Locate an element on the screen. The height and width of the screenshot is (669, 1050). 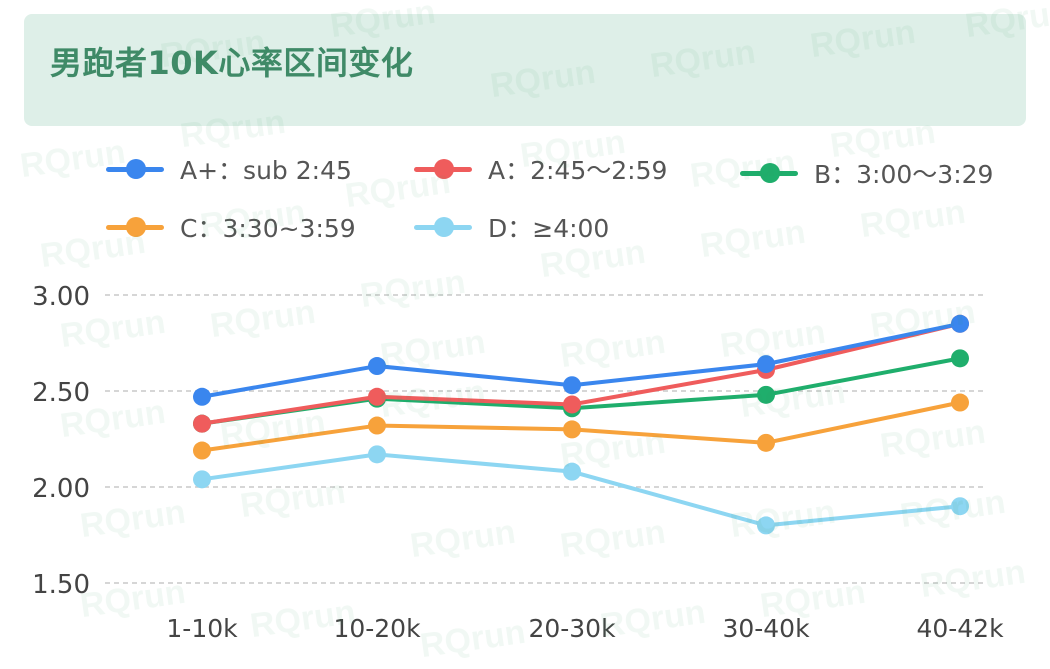
y-tick-label: 3.00 is located at coordinates (61, 297).